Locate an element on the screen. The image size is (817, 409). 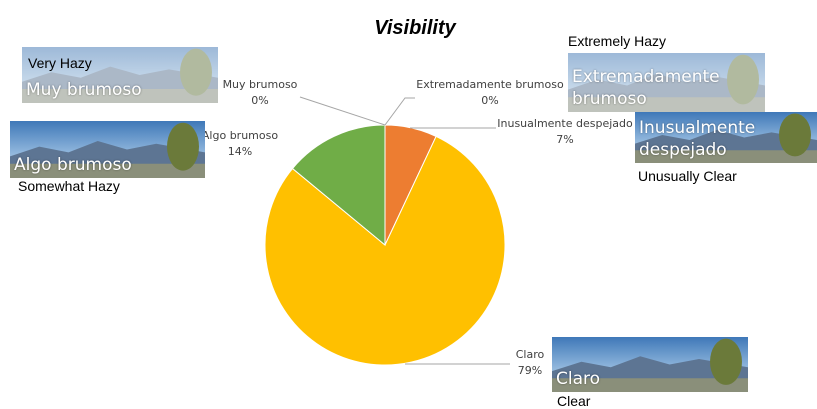
data-label-category: Algo brumoso is located at coordinates (240, 135).